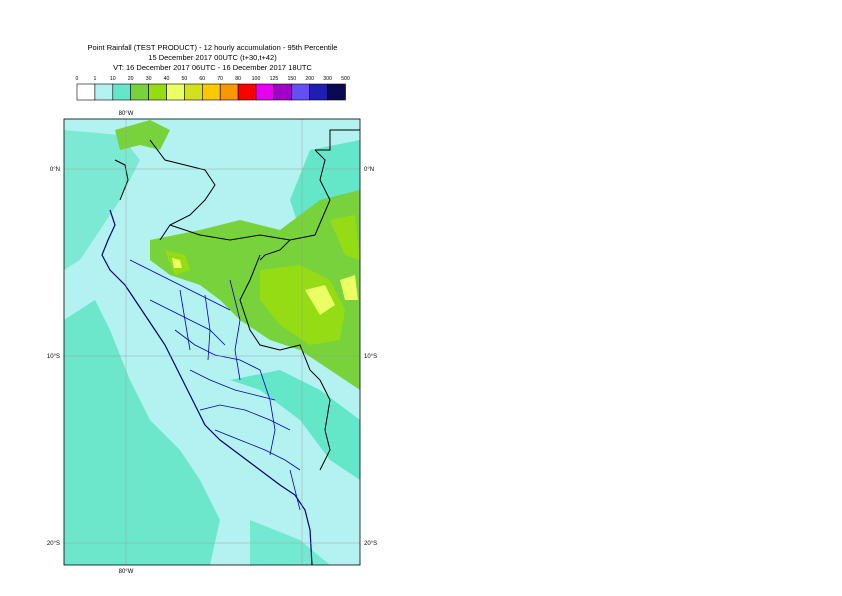 Image resolution: width=842 pixels, height=596 pixels. I want to click on legend-threshold-label: 125, so click(274, 79).